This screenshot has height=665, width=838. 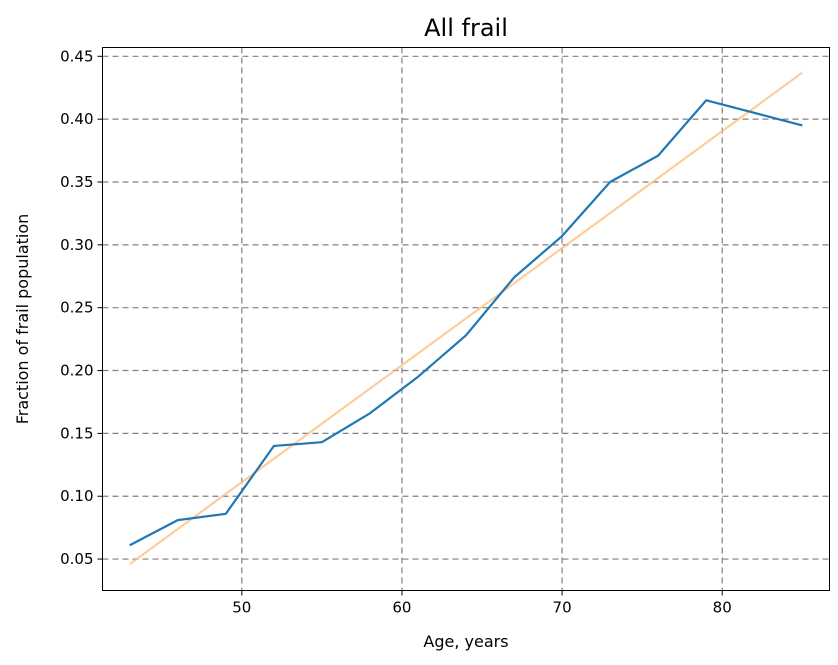 I want to click on y-tick-label: 0.30, so click(x=76, y=245).